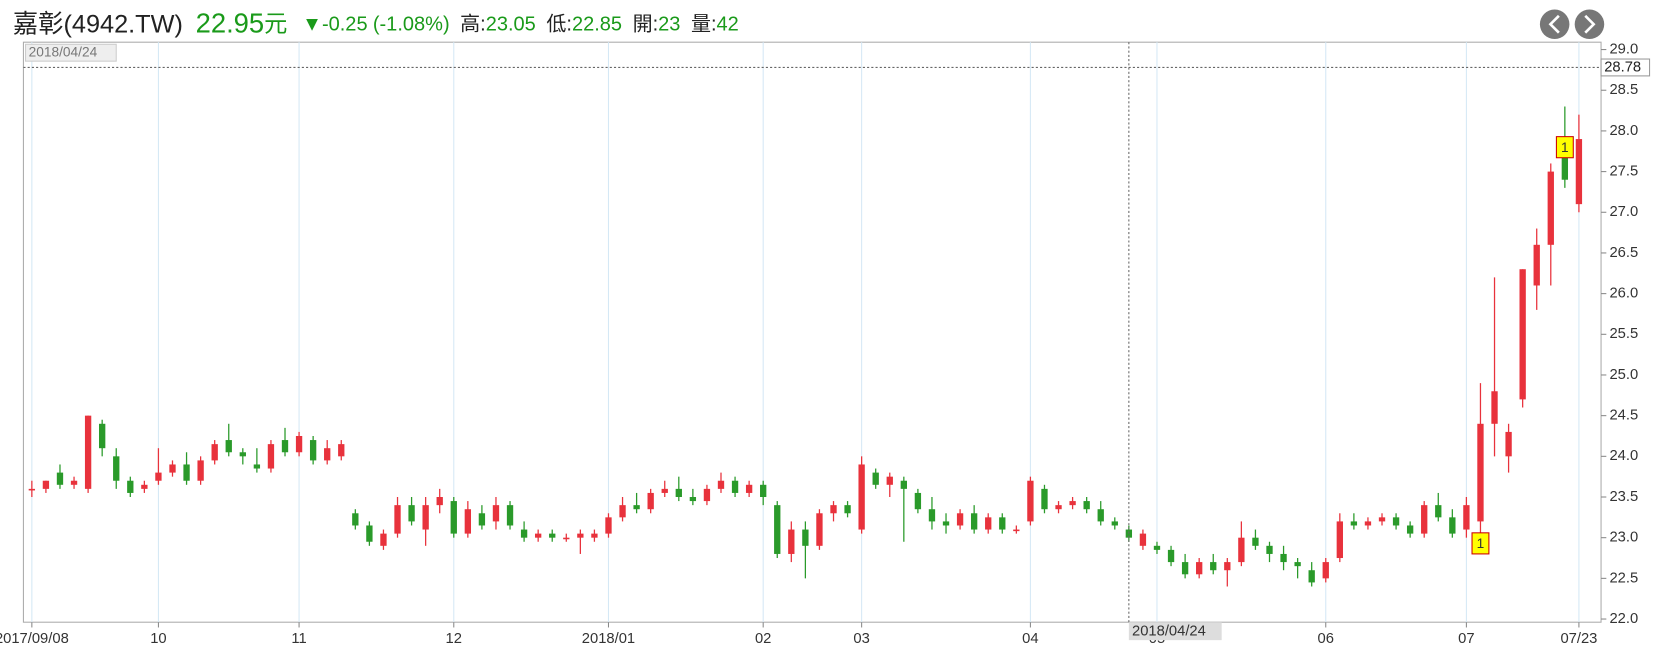 The height and width of the screenshot is (657, 1654). Describe the element at coordinates (1326, 639) in the screenshot. I see `x-tick-label: 06` at that location.